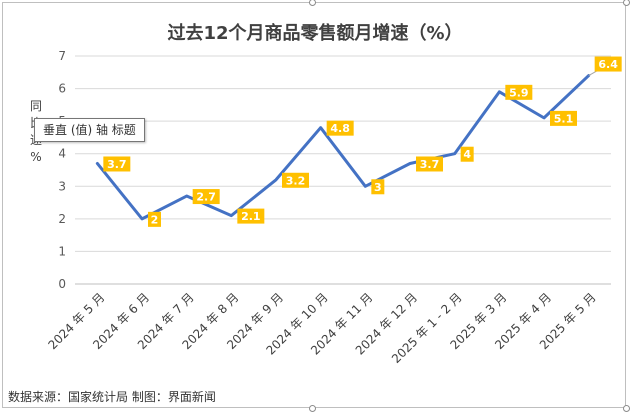 The width and height of the screenshot is (630, 412). What do you see at coordinates (62, 56) in the screenshot?
I see `y-tick-label: 7` at bounding box center [62, 56].